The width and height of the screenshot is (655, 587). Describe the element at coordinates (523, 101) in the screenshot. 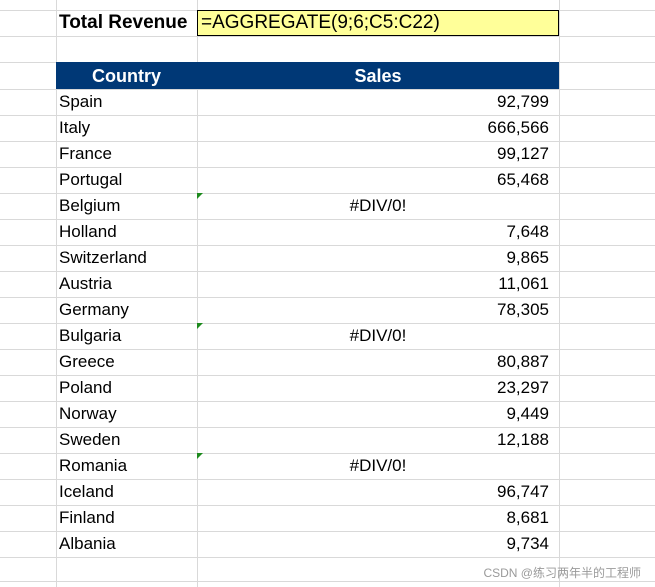

I see `sales-cell: 92,799` at that location.